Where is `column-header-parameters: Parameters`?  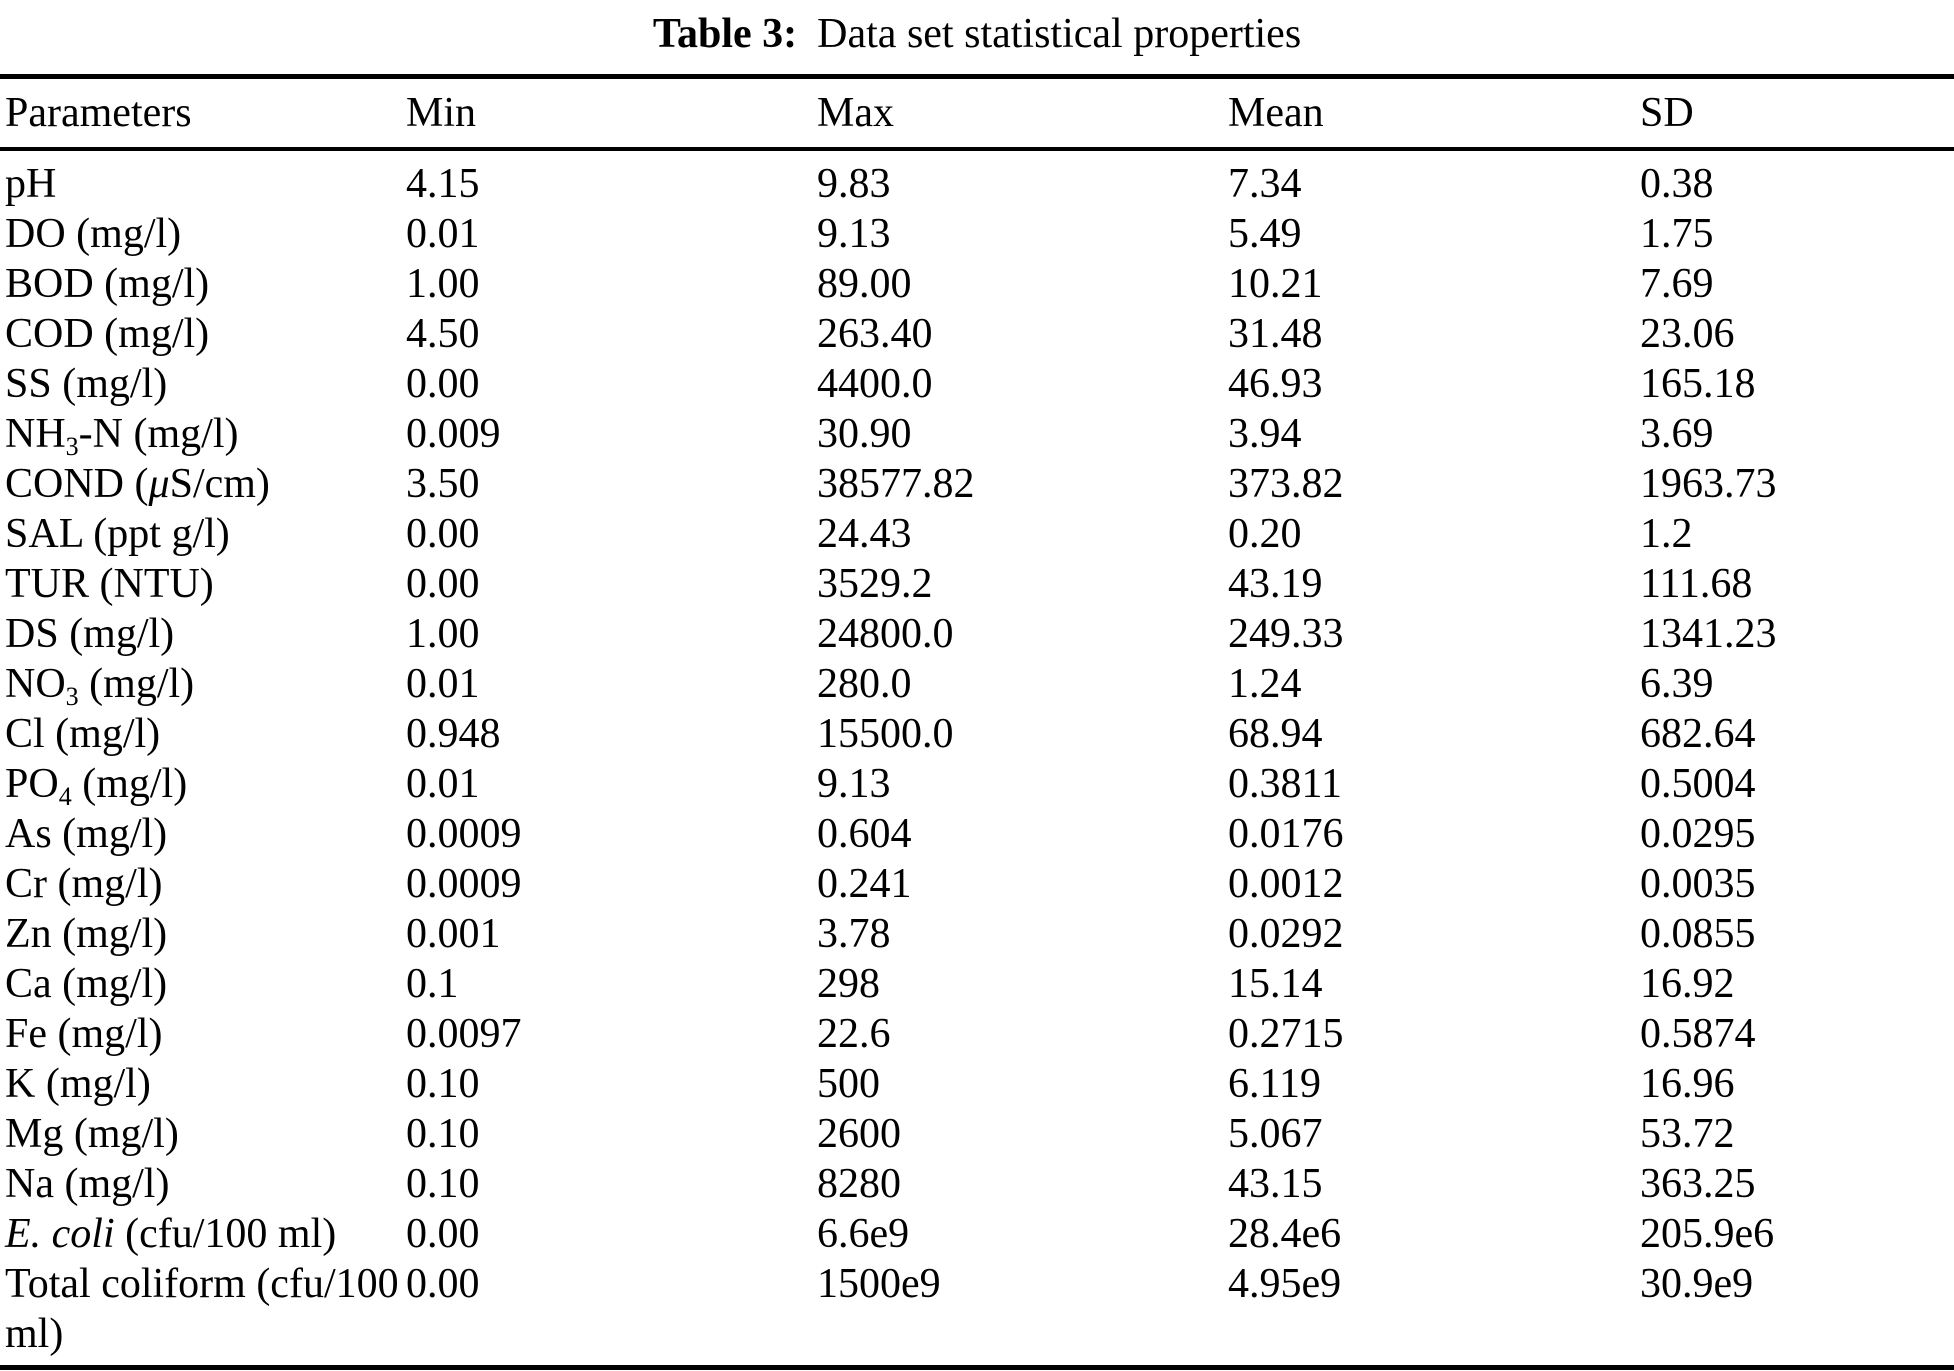 column-header-parameters: Parameters is located at coordinates (200, 113).